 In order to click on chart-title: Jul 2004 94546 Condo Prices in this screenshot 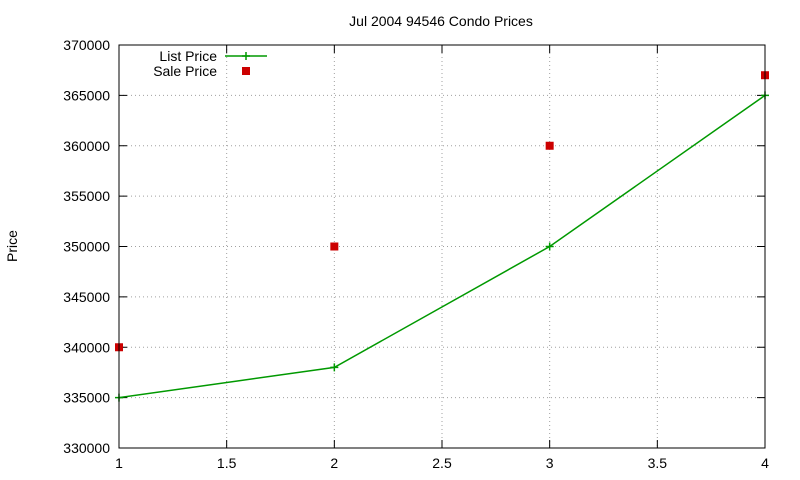, I will do `click(441, 21)`.